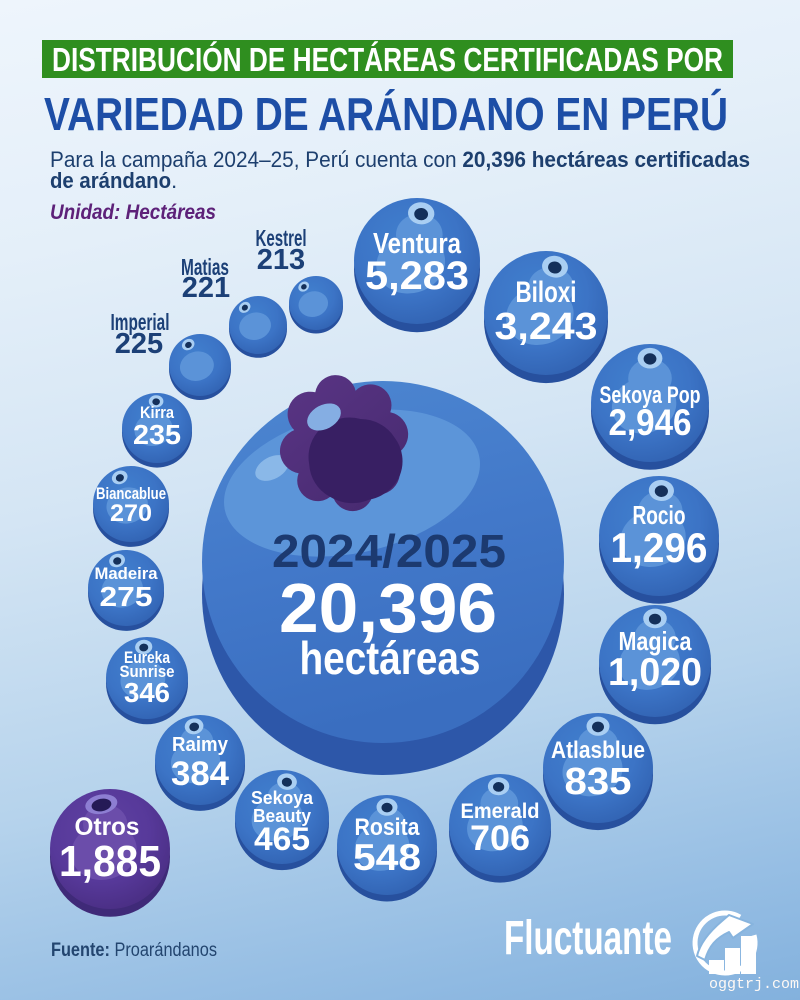 The image size is (800, 1000). What do you see at coordinates (131, 513) in the screenshot?
I see `svg-text: 270` at bounding box center [131, 513].